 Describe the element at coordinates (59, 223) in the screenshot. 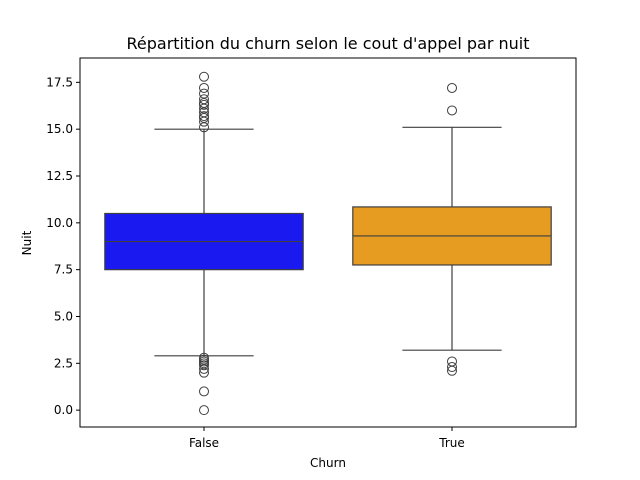

I see `y-tick-label: 10.0` at that location.